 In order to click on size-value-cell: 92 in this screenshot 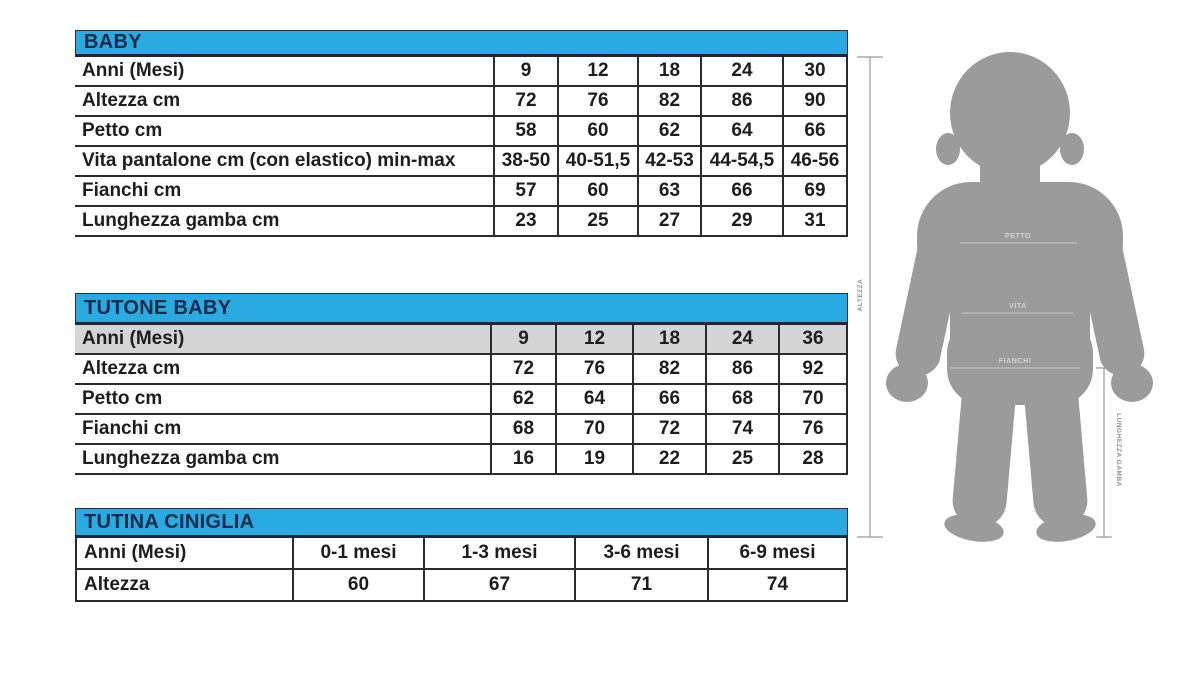, I will do `click(813, 370)`.